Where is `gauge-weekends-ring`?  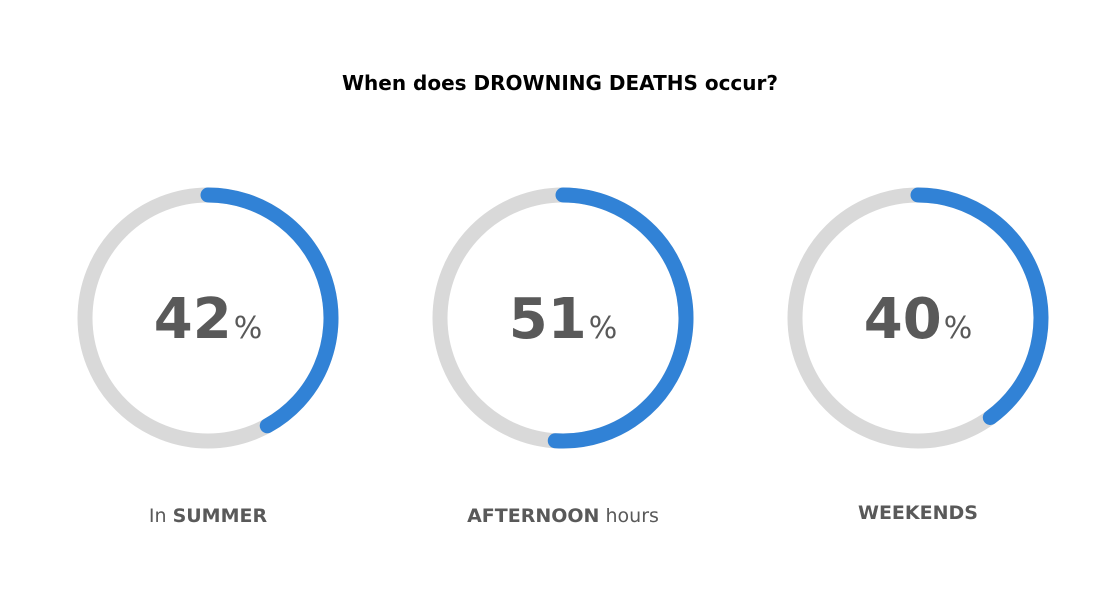 gauge-weekends-ring is located at coordinates (918, 318).